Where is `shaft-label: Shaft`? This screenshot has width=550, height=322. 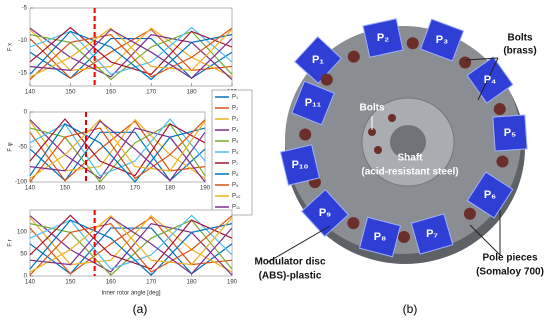 shaft-label: Shaft is located at coordinates (411, 158).